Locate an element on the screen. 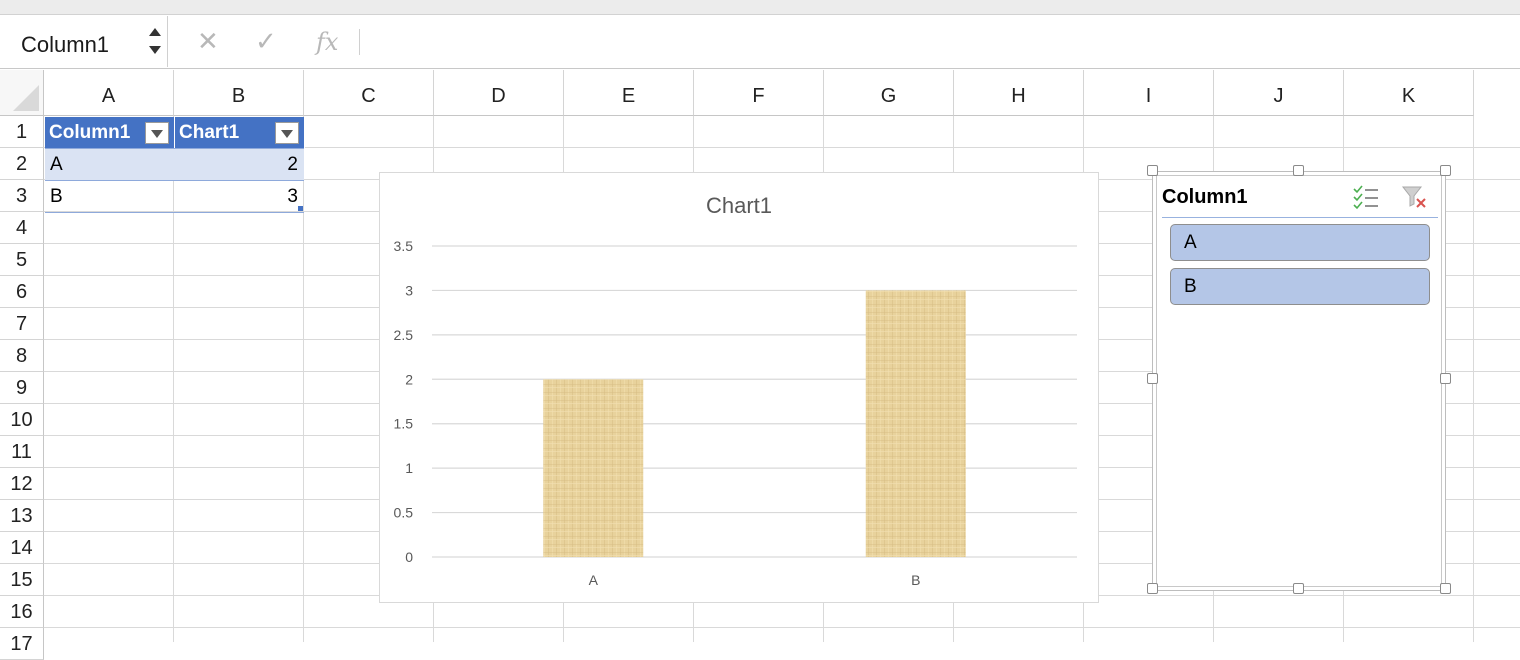 This screenshot has width=1520, height=660. chart-bars is located at coordinates (754, 423).